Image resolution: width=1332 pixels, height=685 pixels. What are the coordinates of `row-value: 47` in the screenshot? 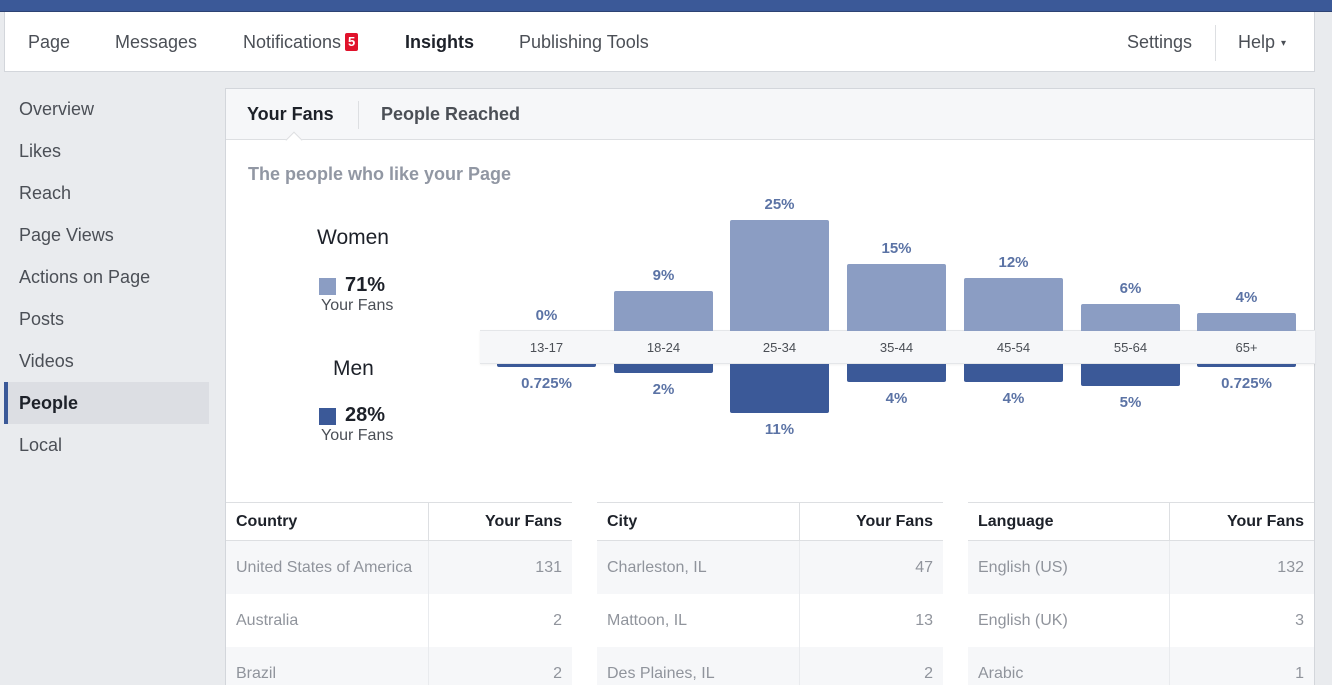 It's located at (924, 567).